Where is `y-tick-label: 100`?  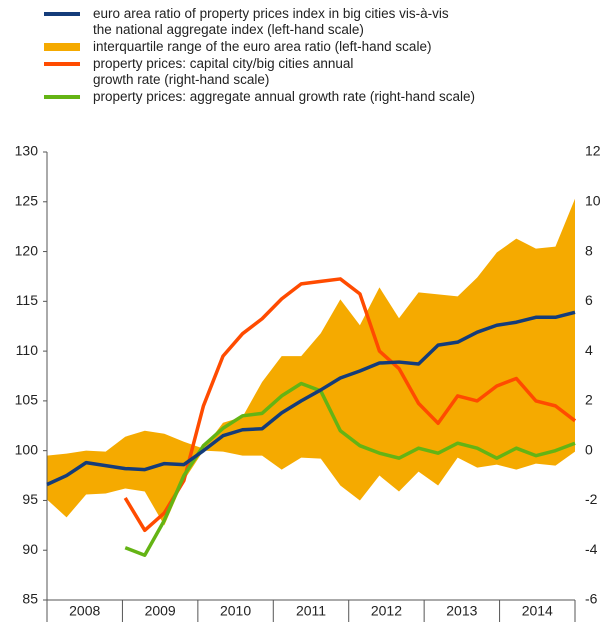
y-tick-label: 100 is located at coordinates (27, 449).